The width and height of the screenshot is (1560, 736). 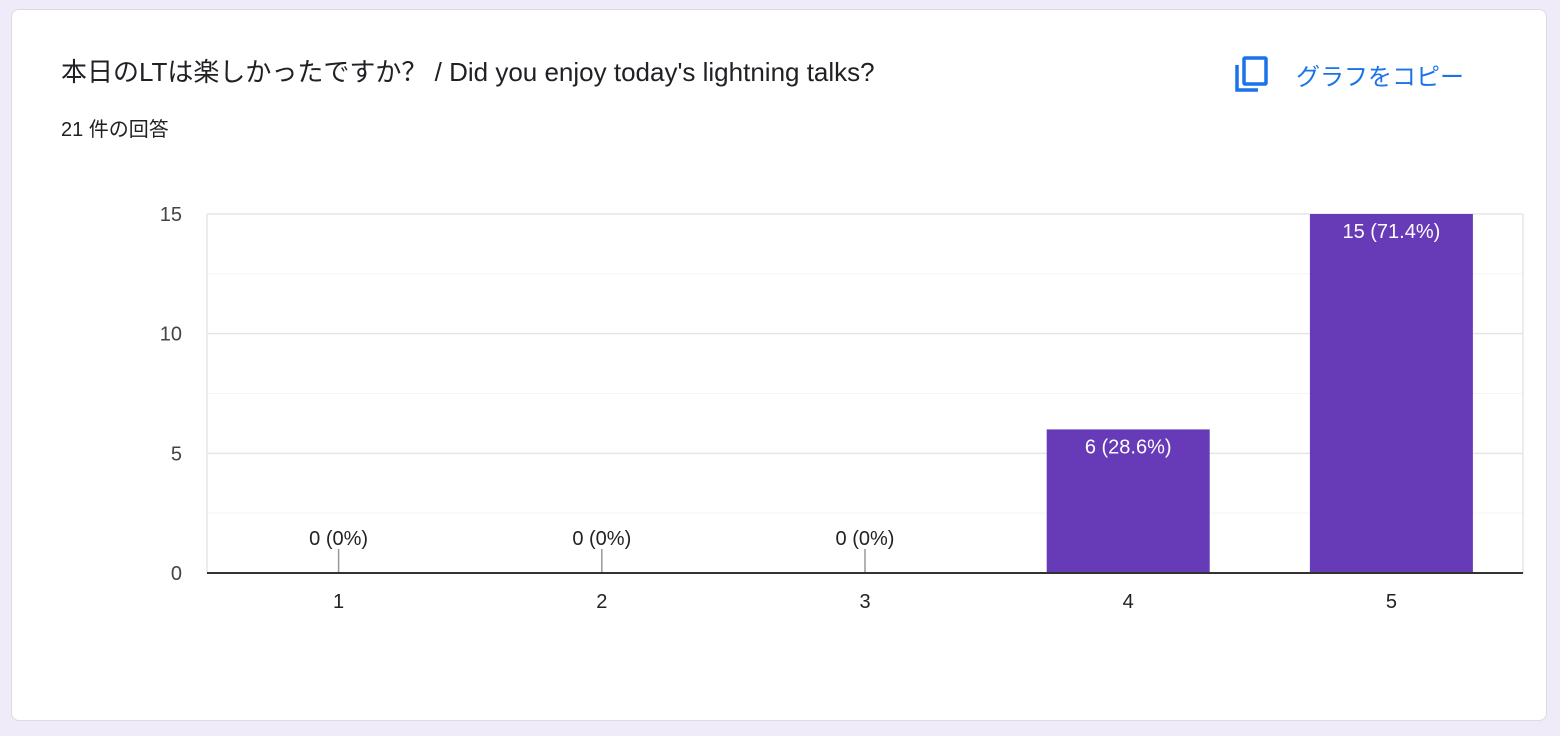 What do you see at coordinates (1380, 77) in the screenshot?
I see `copy-chart-label: グラフをコピー` at bounding box center [1380, 77].